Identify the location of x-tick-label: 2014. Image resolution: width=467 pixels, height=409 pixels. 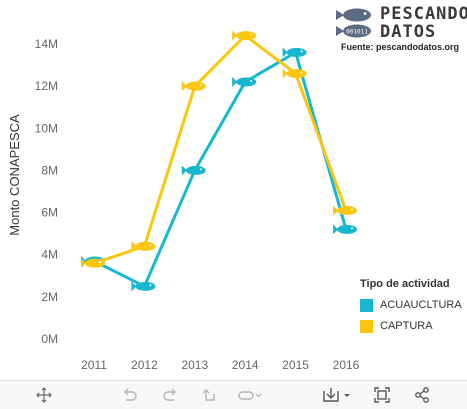
(245, 365).